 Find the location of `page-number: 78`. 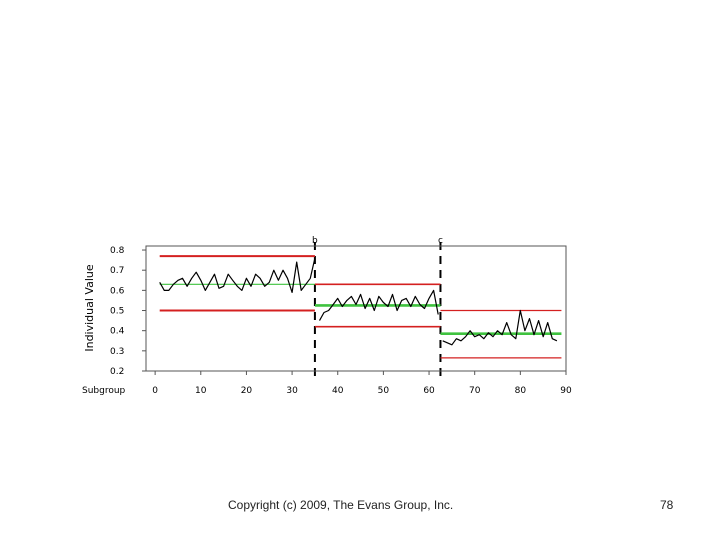

page-number: 78 is located at coordinates (667, 505).